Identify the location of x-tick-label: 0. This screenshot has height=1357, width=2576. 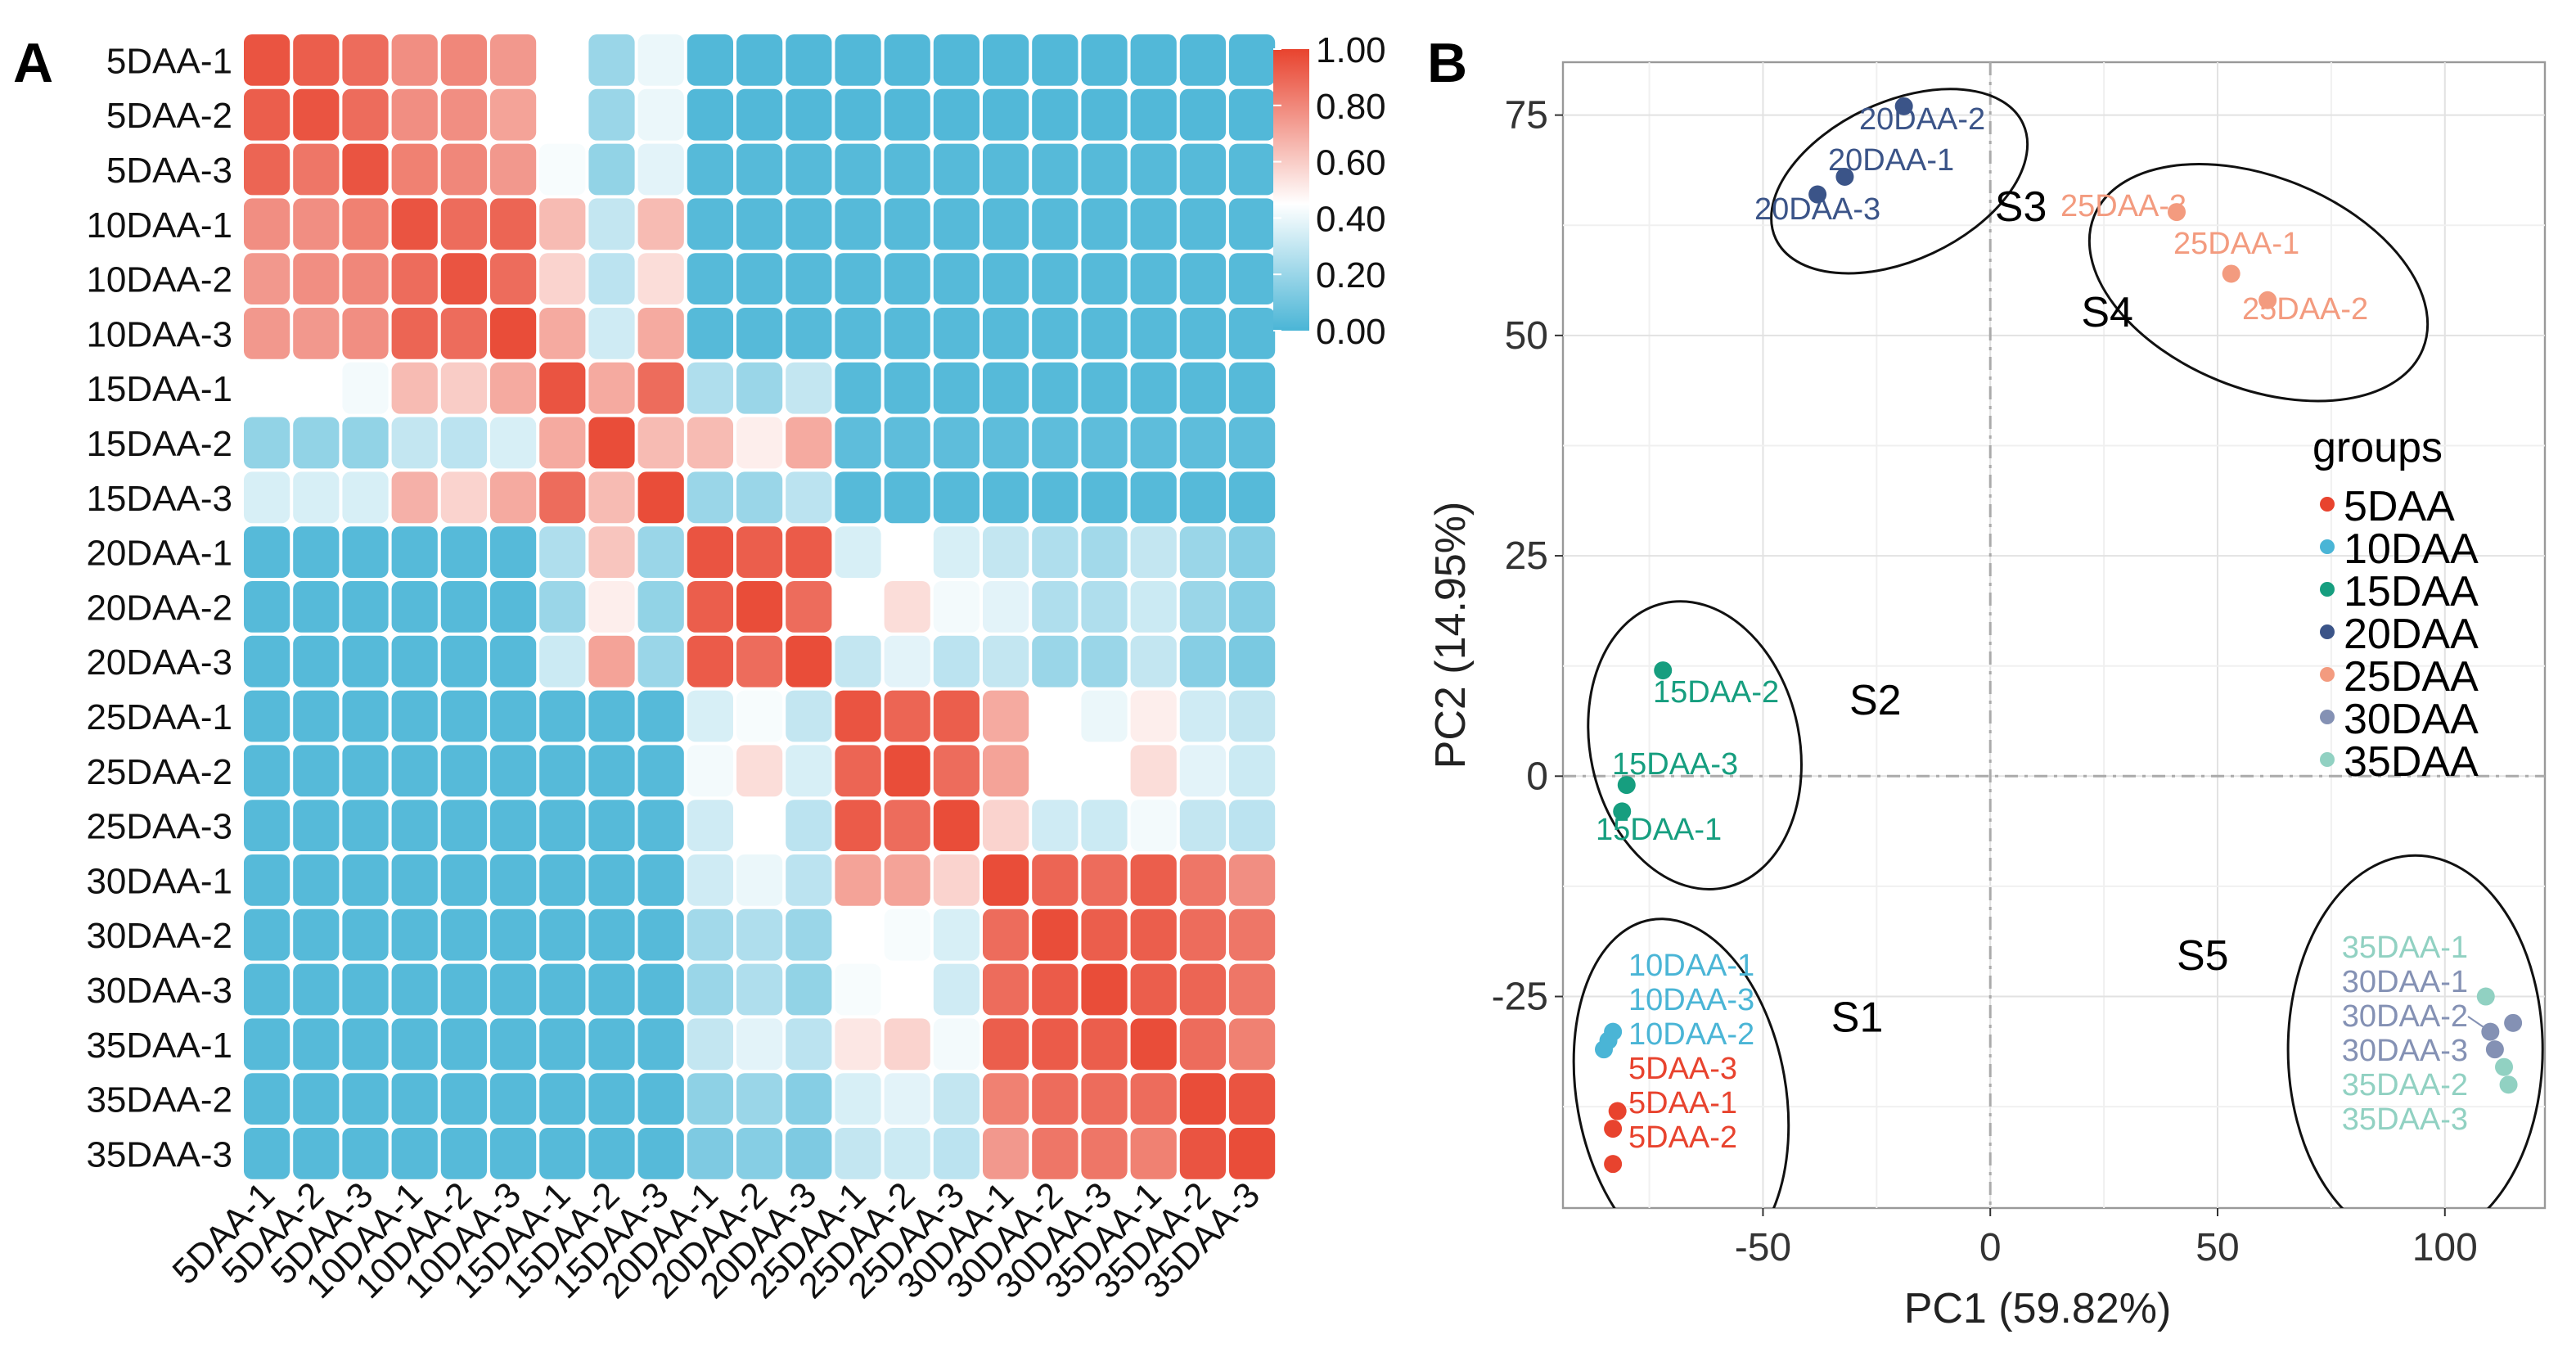
(1990, 1247).